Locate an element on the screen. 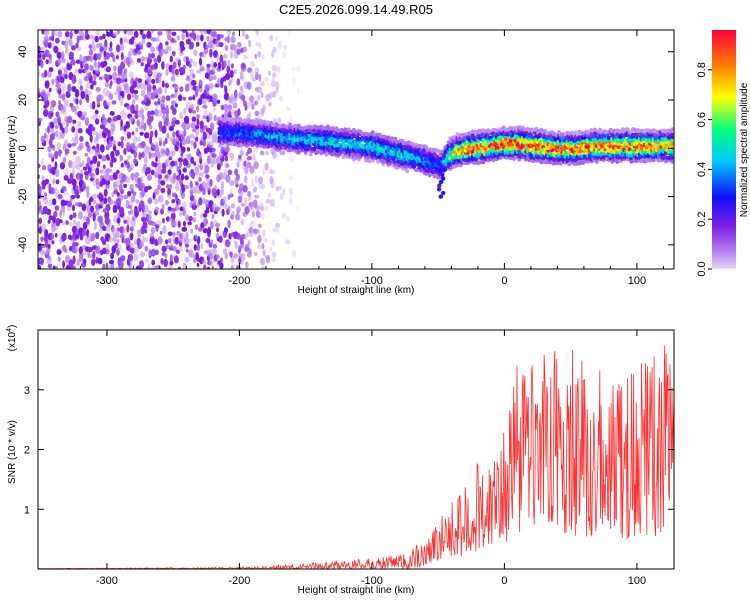 This screenshot has height=600, width=750. x-tick-label: -300 is located at coordinates (107, 581).